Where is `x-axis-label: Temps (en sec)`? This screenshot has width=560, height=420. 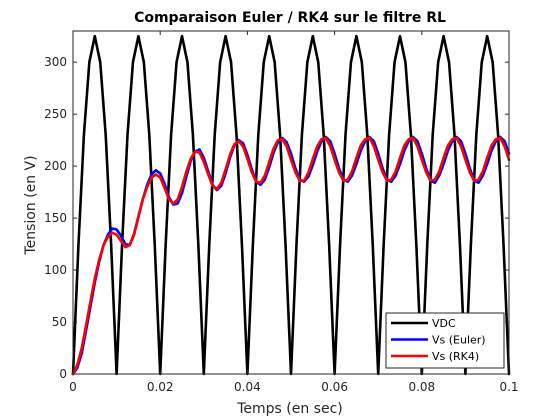 x-axis-label: Temps (en sec) is located at coordinates (289, 409).